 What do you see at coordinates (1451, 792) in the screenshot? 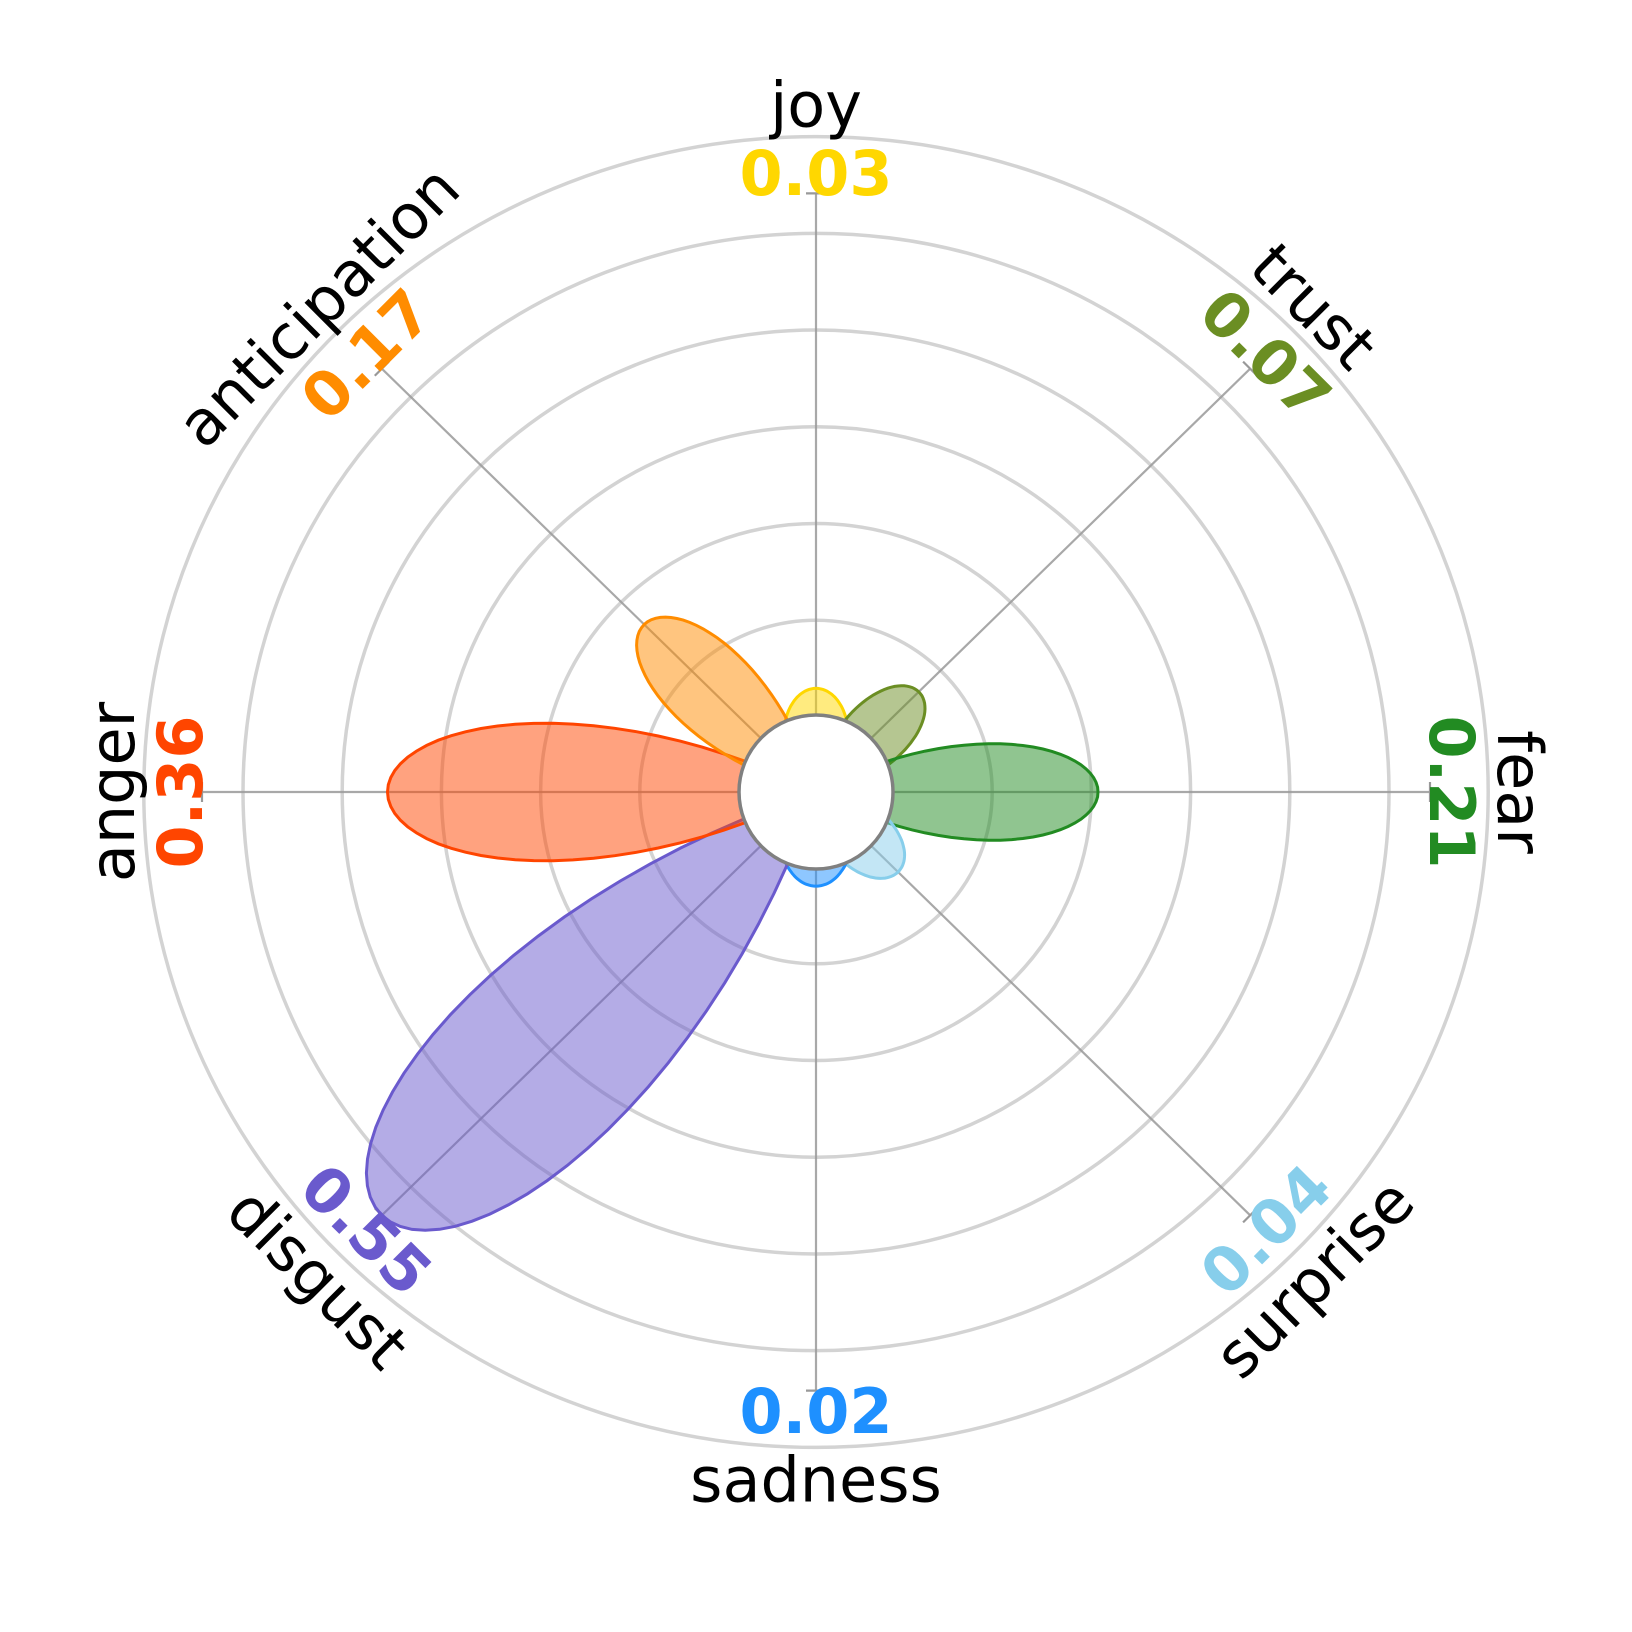
I see `value-label-fear: 0.21` at bounding box center [1451, 792].